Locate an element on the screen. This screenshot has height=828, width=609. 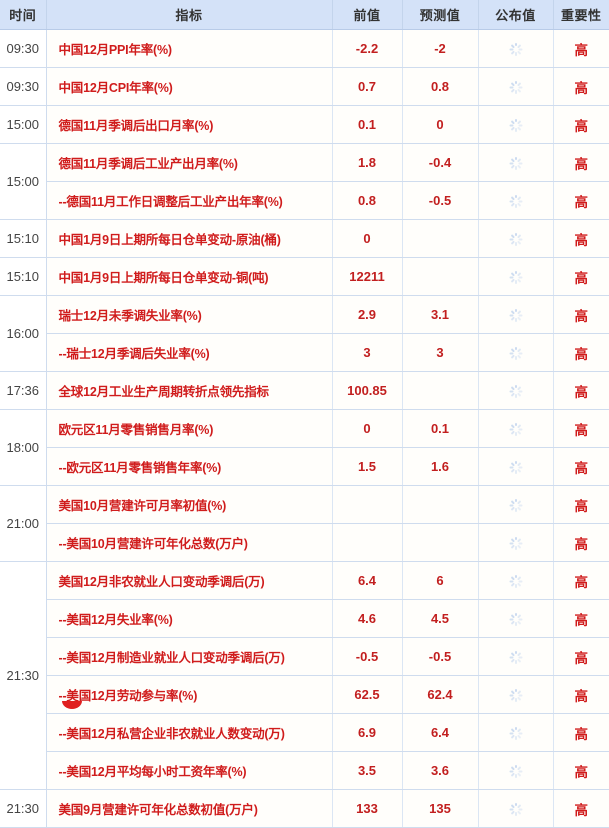
table-row: 17:36 全球12月工业生产周期转折点领先指标 100.85 高 is located at coordinates (304, 390).